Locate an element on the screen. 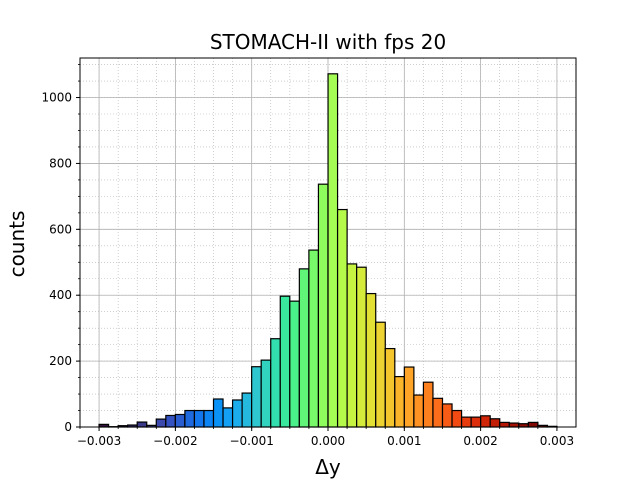  chart-title: STOMACH-II with fps 20 is located at coordinates (328, 42).